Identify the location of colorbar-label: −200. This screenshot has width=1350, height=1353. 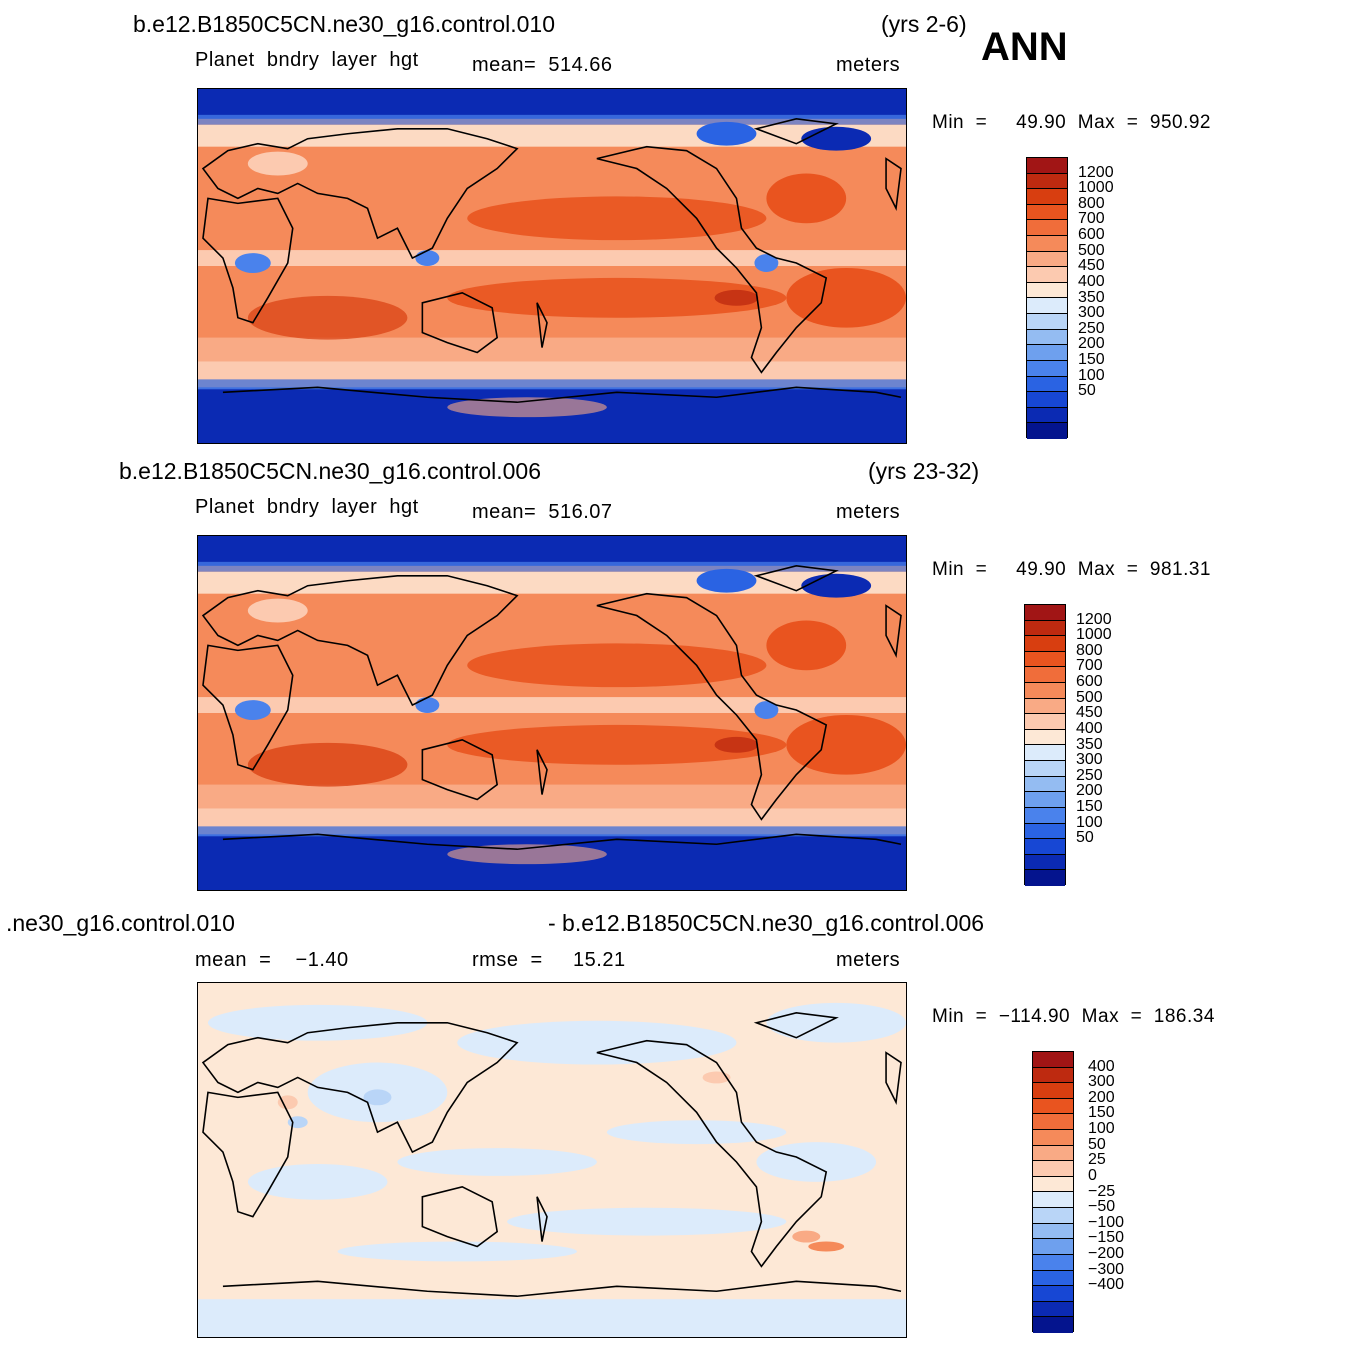
(1106, 1253).